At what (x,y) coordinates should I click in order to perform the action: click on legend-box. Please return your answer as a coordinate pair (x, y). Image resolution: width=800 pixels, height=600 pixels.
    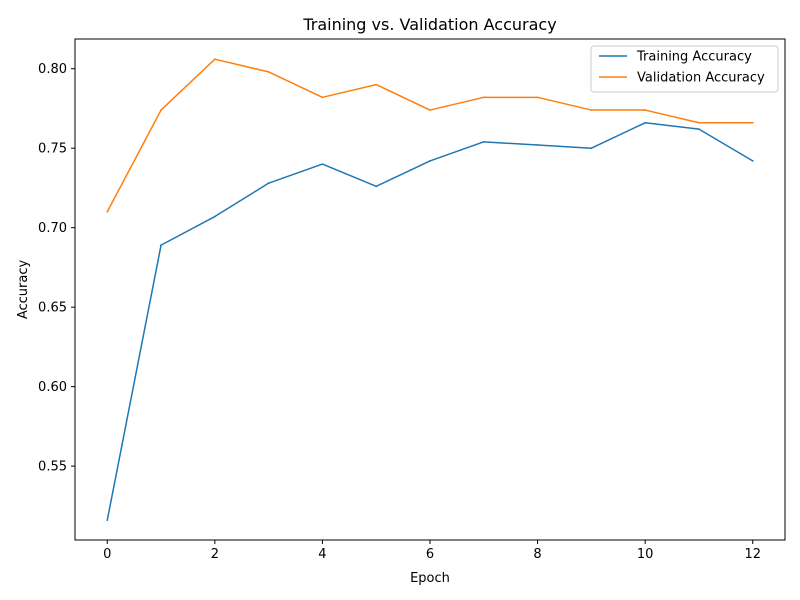
    Looking at the image, I should click on (684, 69).